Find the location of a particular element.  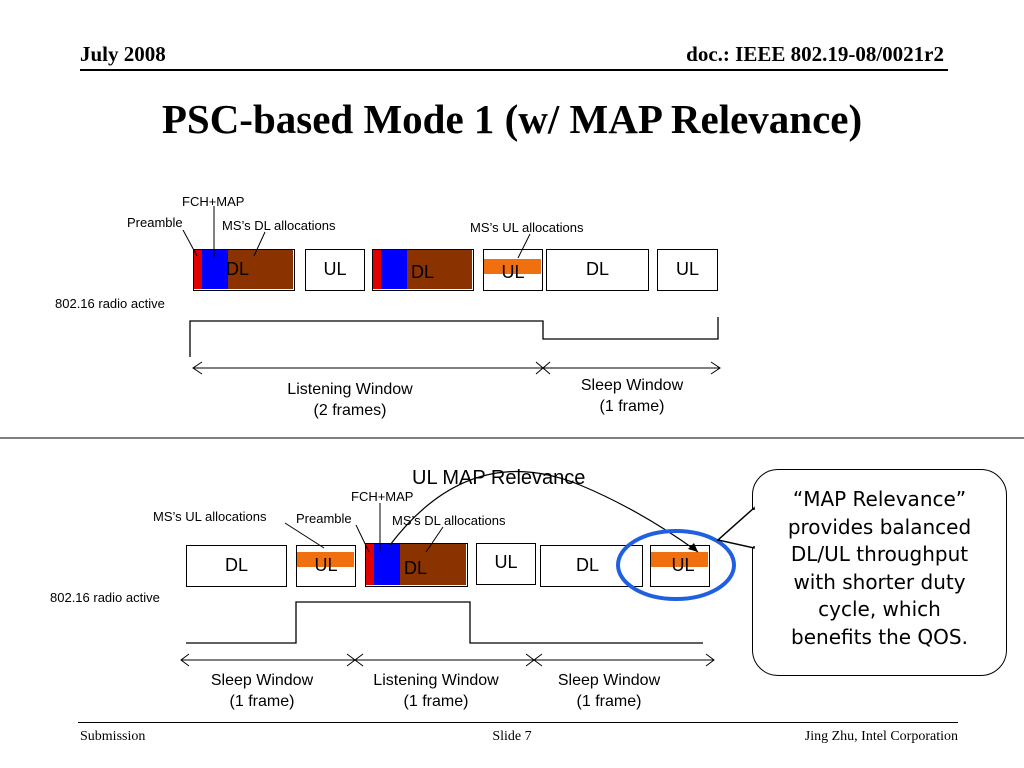

top-preamble-label: Preamble is located at coordinates (155, 222).